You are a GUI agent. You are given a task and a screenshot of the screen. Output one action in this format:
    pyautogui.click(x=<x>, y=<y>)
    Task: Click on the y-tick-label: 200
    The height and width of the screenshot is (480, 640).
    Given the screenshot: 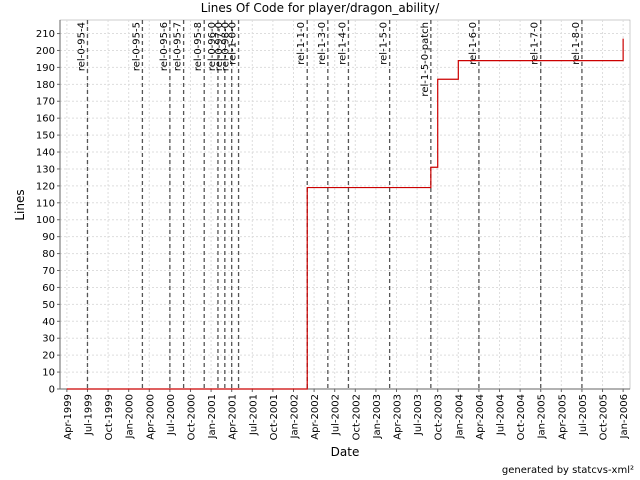 What is the action you would take?
    pyautogui.click(x=45, y=51)
    